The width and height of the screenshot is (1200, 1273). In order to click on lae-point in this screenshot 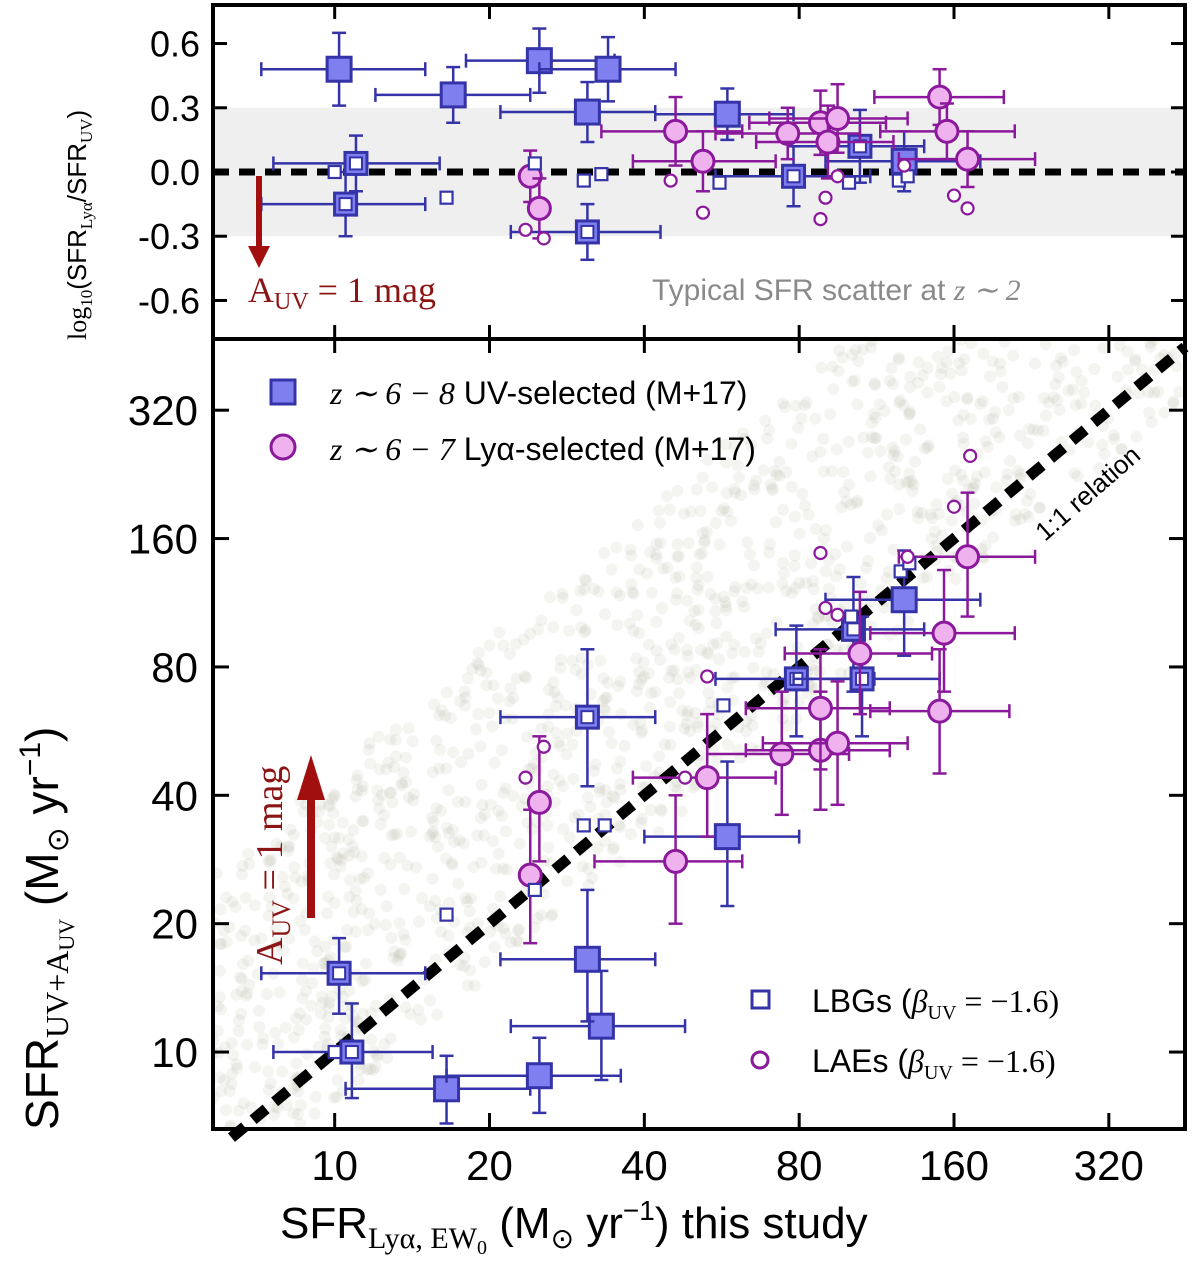, I will do `click(670, 180)`.